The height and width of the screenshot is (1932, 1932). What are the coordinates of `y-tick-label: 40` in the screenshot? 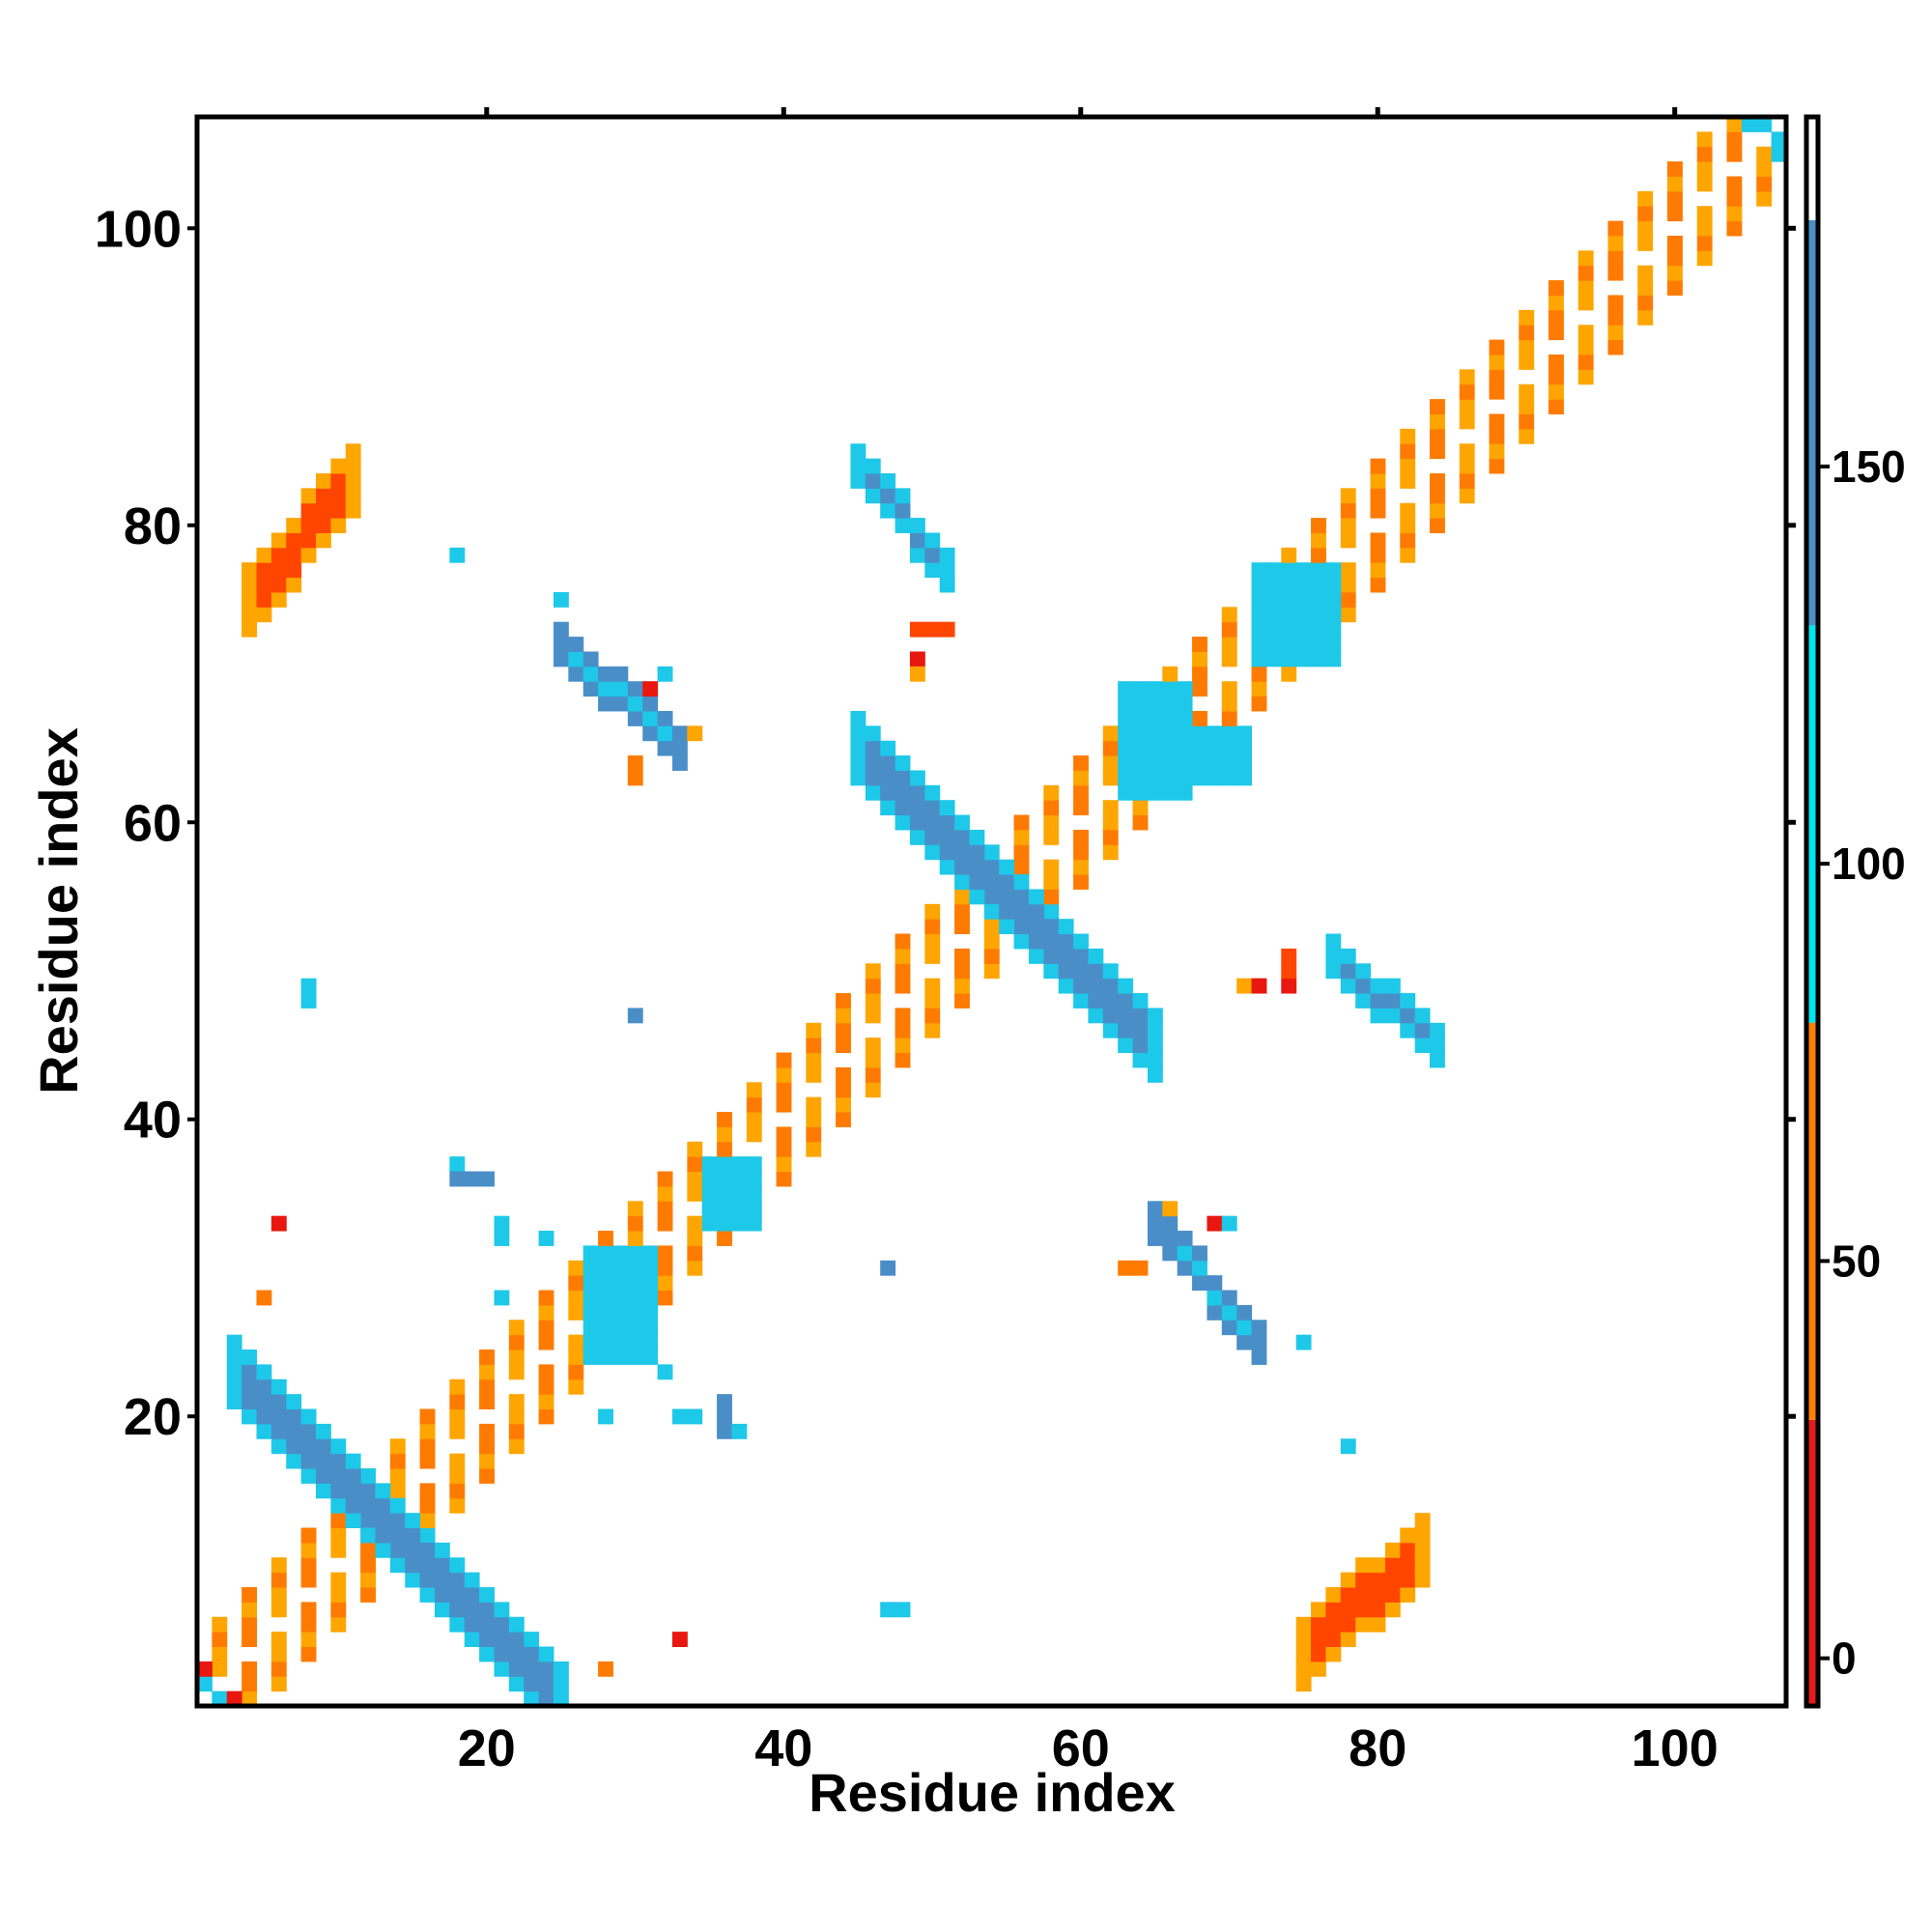 It's located at (153, 1121).